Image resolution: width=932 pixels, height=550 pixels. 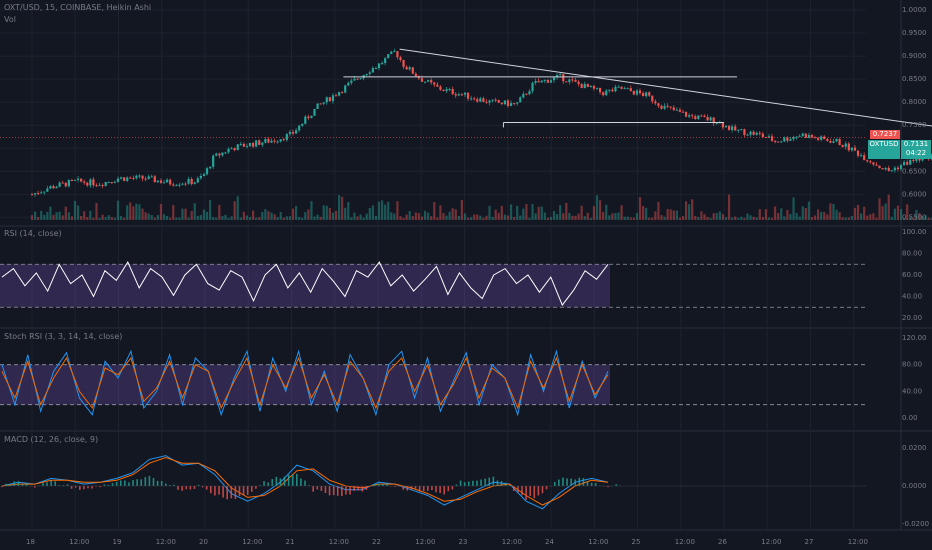 I want to click on oscillator-axis-label: 0.0000, so click(x=914, y=486).